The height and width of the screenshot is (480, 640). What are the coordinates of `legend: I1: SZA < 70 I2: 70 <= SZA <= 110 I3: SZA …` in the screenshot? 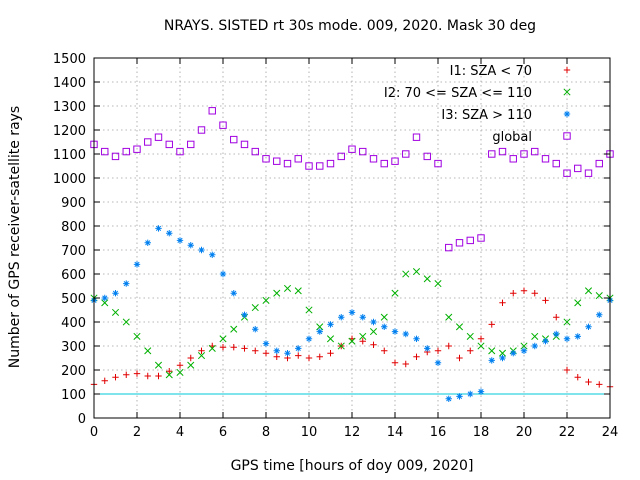 It's located at (477, 104).